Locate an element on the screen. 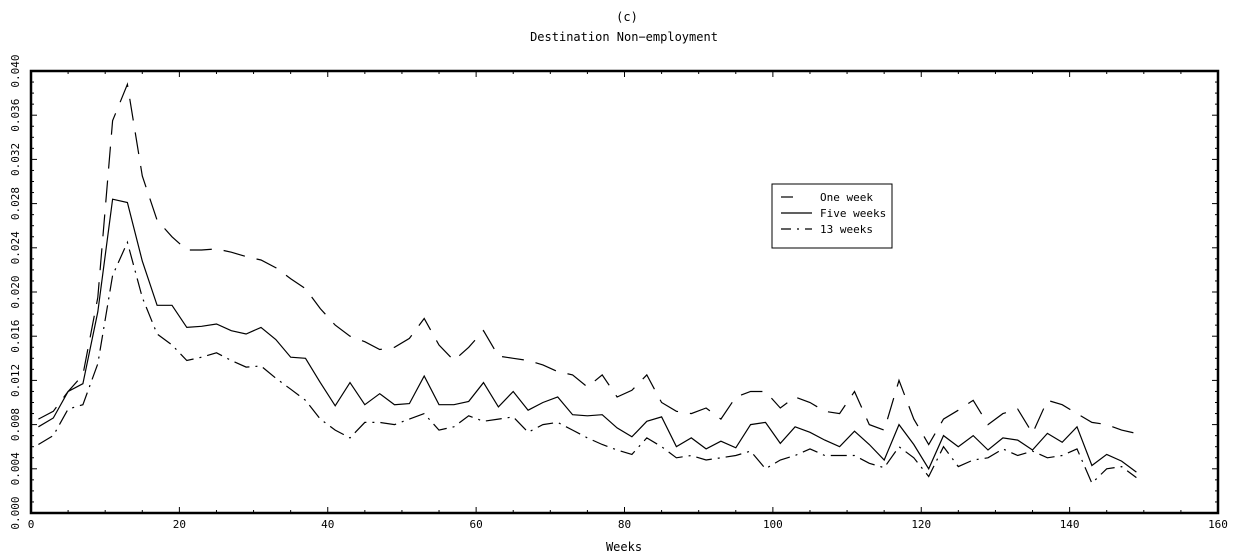  y-tick-label: 0.036 is located at coordinates (15, 115).